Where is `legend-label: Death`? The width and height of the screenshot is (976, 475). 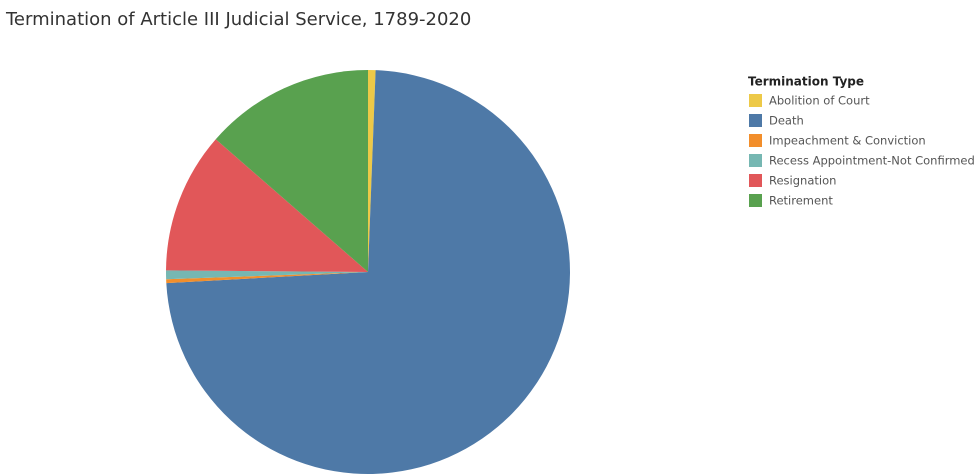
legend-label: Death is located at coordinates (786, 121).